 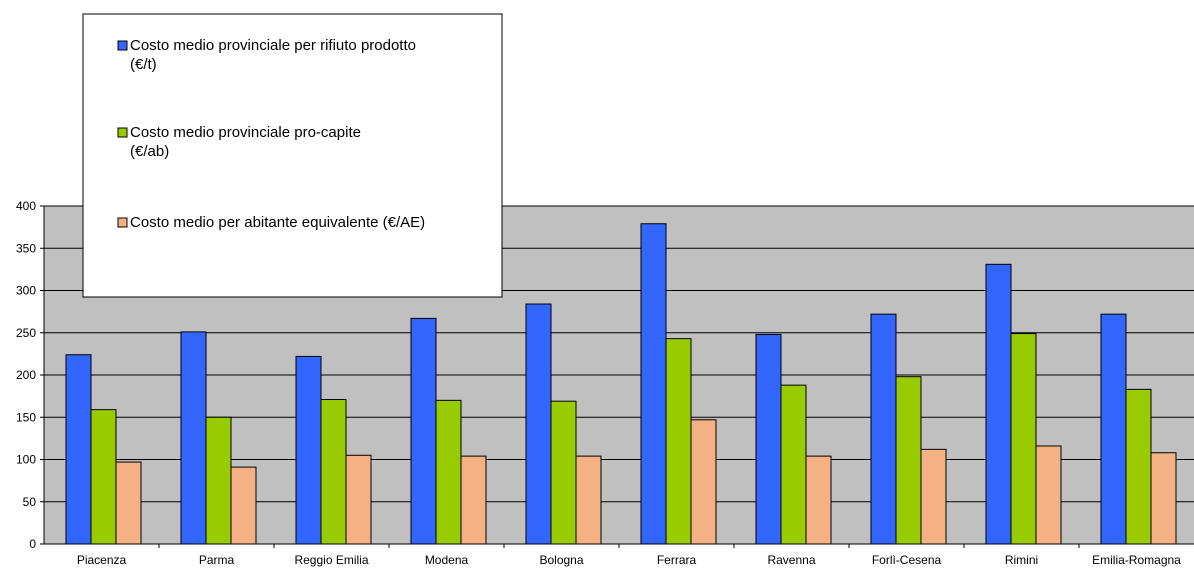 What do you see at coordinates (245, 132) in the screenshot?
I see `legend-label: Costo medio provinciale pro-capite` at bounding box center [245, 132].